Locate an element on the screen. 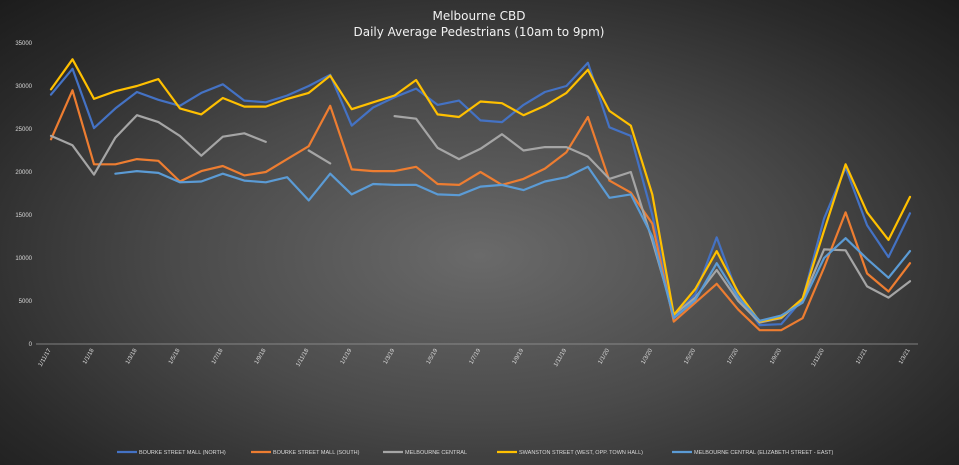 The height and width of the screenshot is (465, 959). x-tick-label: 1/9/19 is located at coordinates (519, 356).